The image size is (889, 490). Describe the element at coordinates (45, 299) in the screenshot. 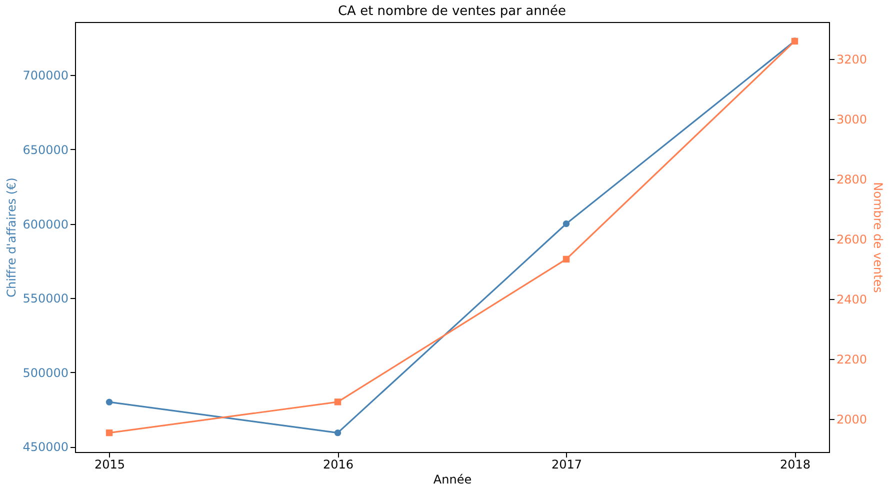

I see `y-tick-label: 550000` at that location.